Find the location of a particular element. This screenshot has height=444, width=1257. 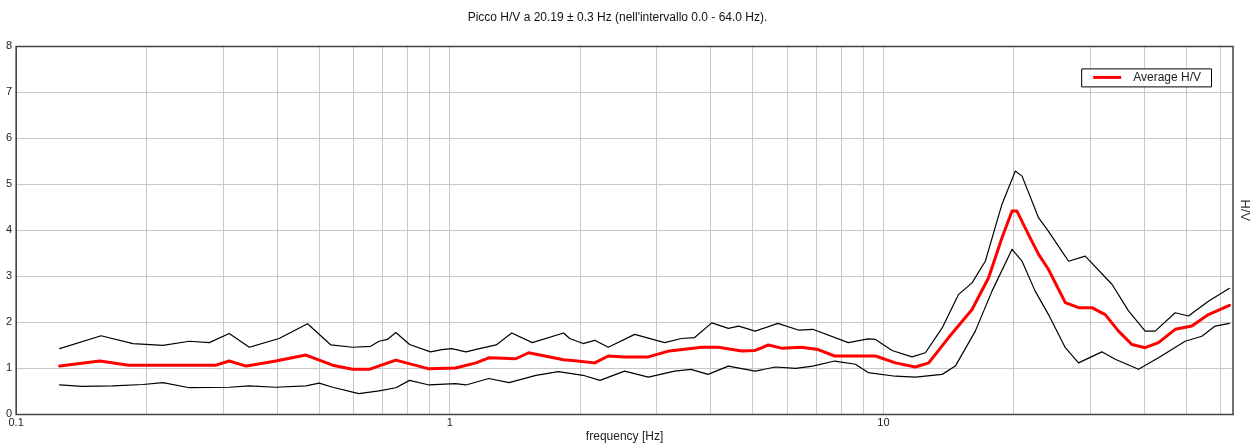

y-tick-label: 2 is located at coordinates (9, 321).